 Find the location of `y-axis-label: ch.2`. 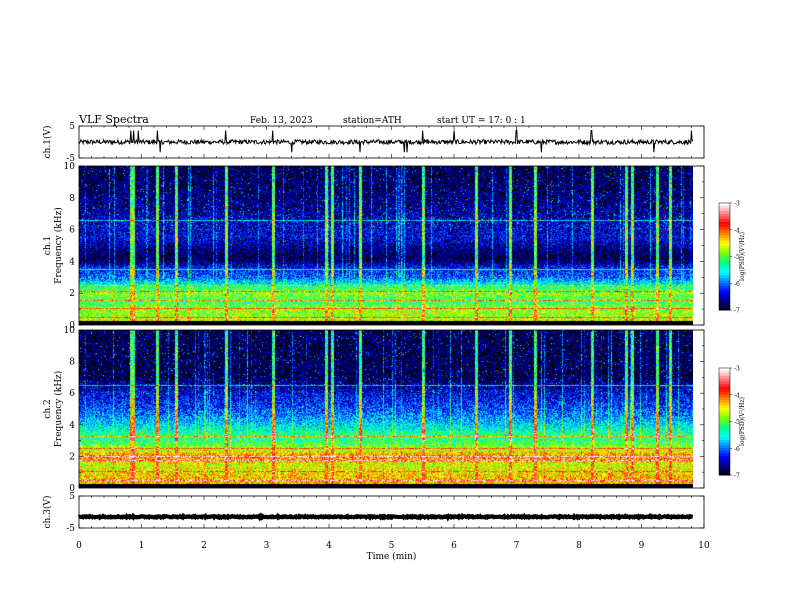

y-axis-label: ch.2 is located at coordinates (48, 408).